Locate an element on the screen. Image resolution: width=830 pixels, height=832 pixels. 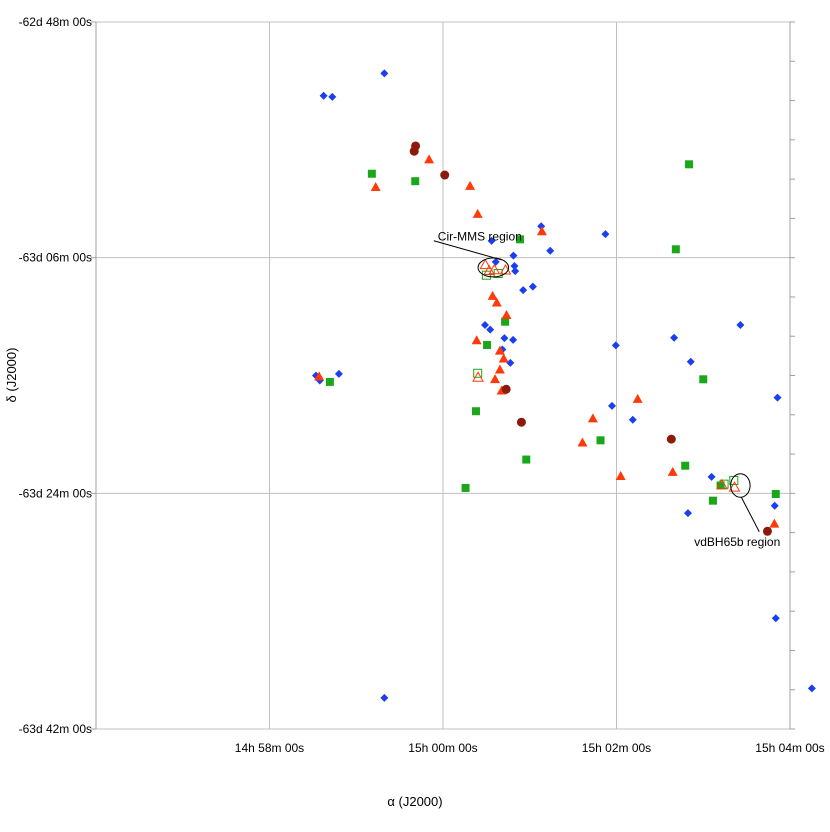
x-tick-label: 14h 58m 00s is located at coordinates (269, 748).